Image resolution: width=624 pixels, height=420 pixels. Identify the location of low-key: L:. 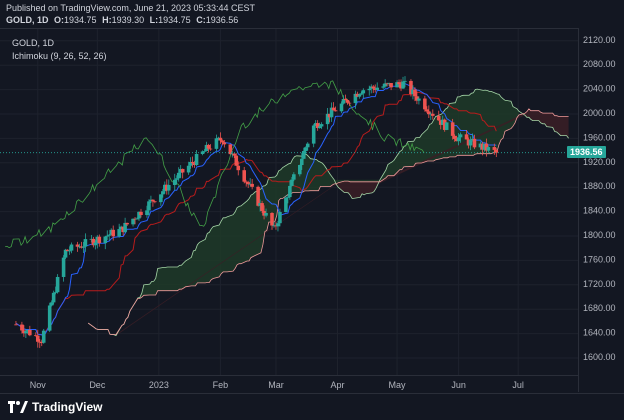
(154, 20).